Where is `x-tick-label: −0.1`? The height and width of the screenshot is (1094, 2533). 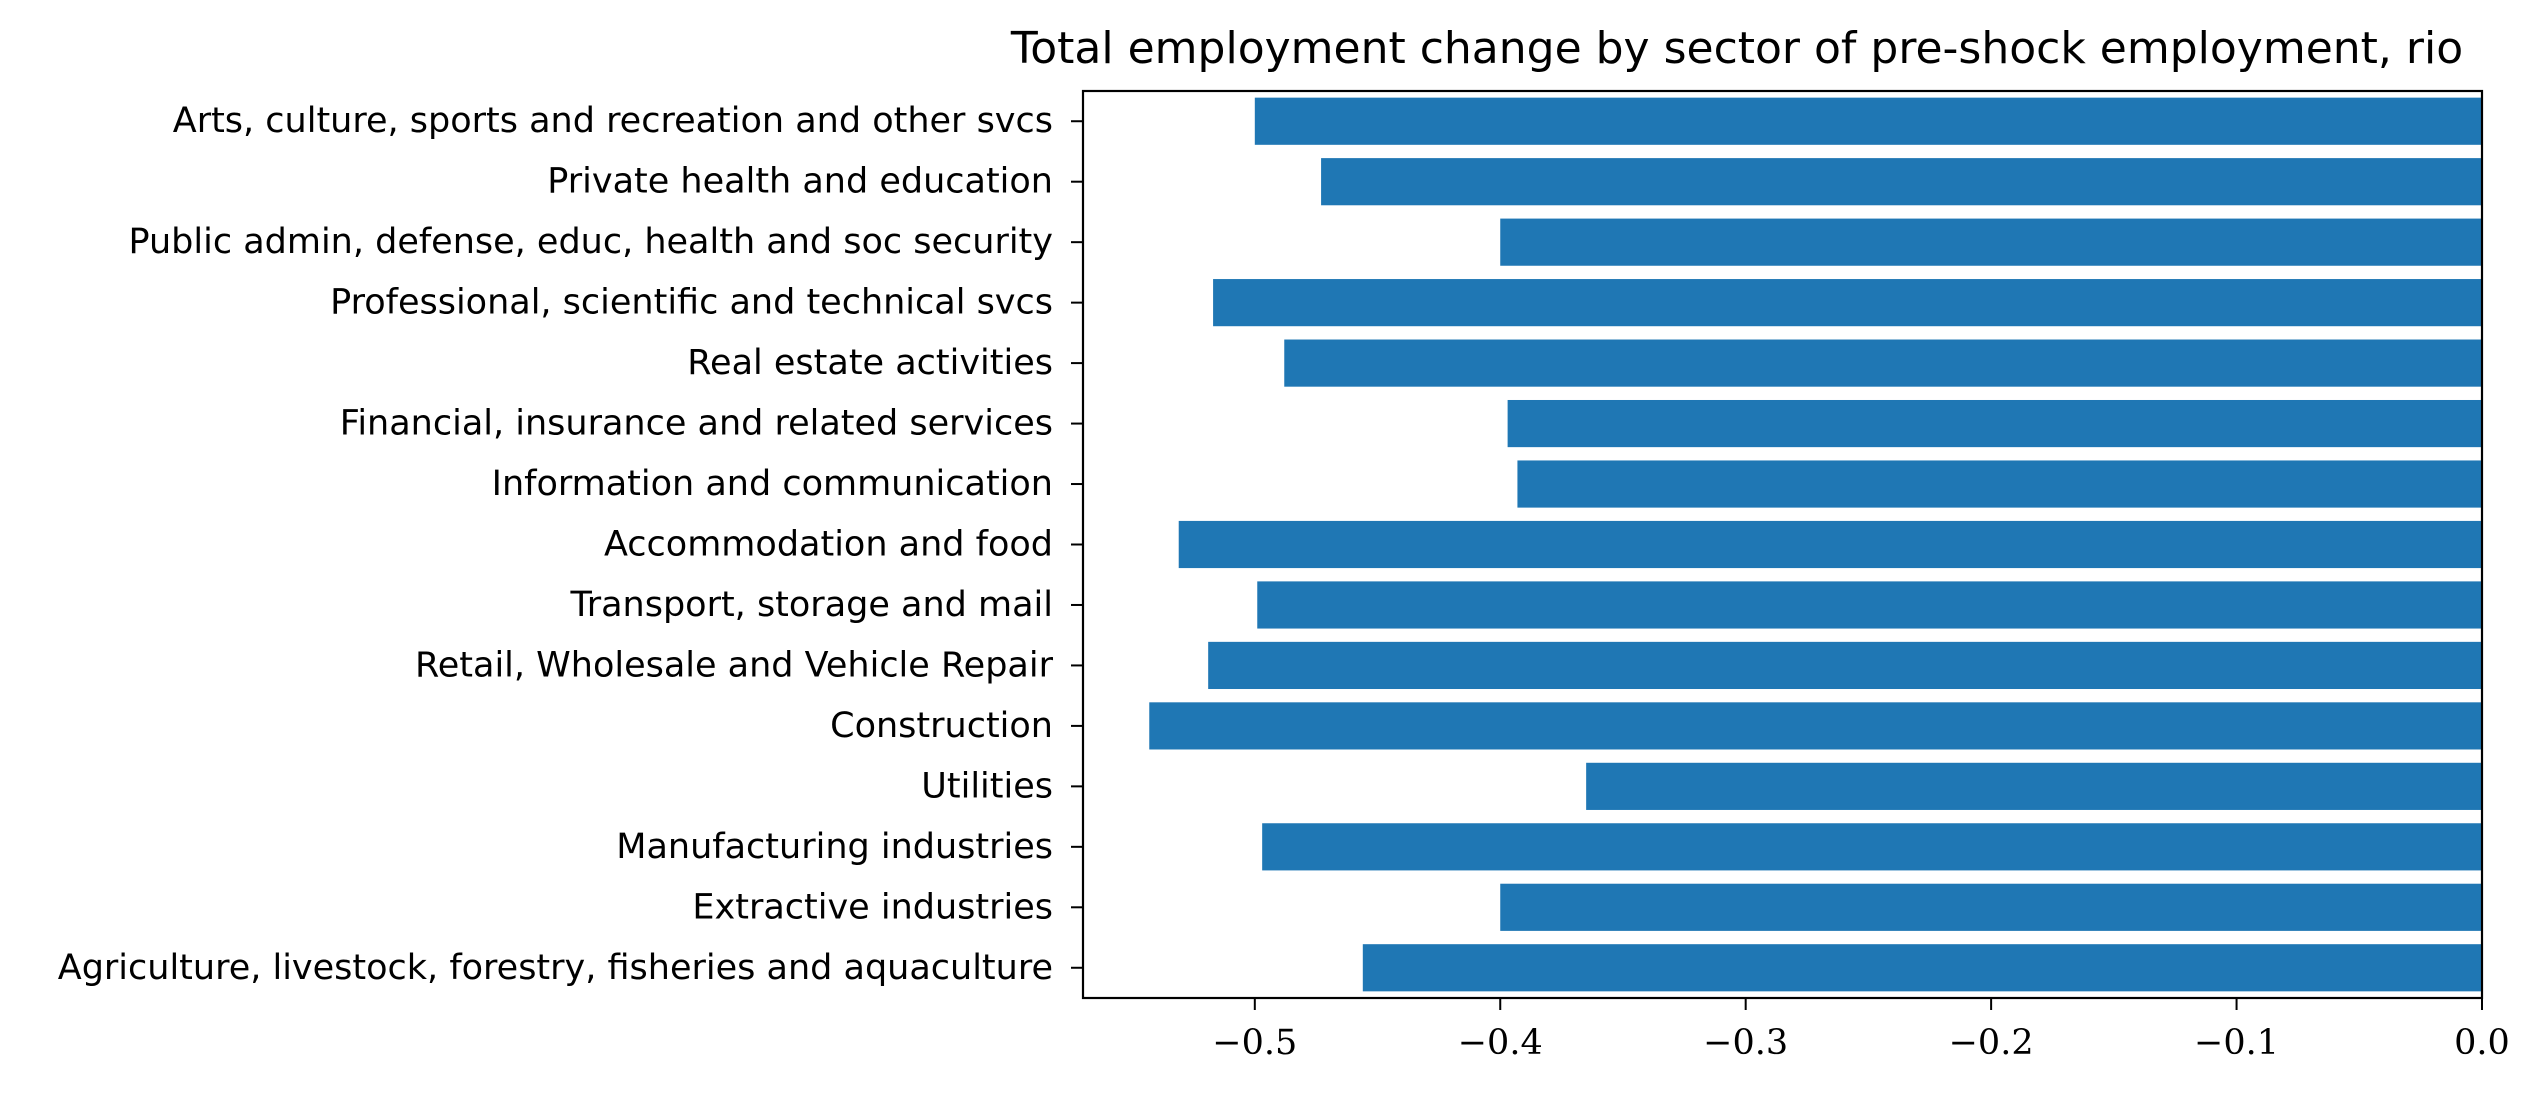
x-tick-label: −0.1 is located at coordinates (2236, 1043).